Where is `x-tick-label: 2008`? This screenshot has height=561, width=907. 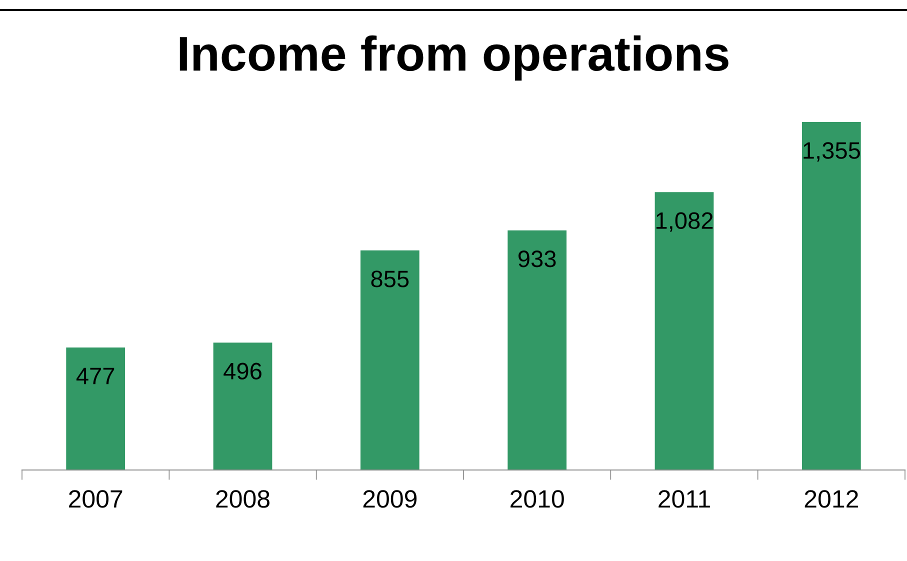
x-tick-label: 2008 is located at coordinates (243, 499).